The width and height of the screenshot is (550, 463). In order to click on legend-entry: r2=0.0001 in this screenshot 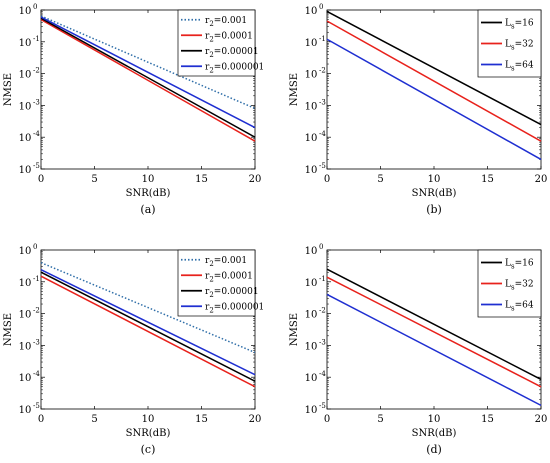, I will do `click(229, 277)`.